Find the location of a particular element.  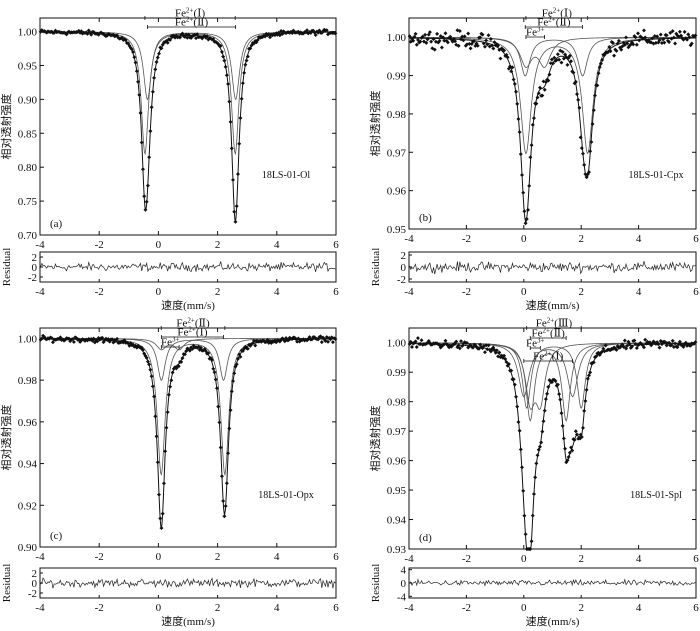

panel-label: (d) is located at coordinates (425, 538).